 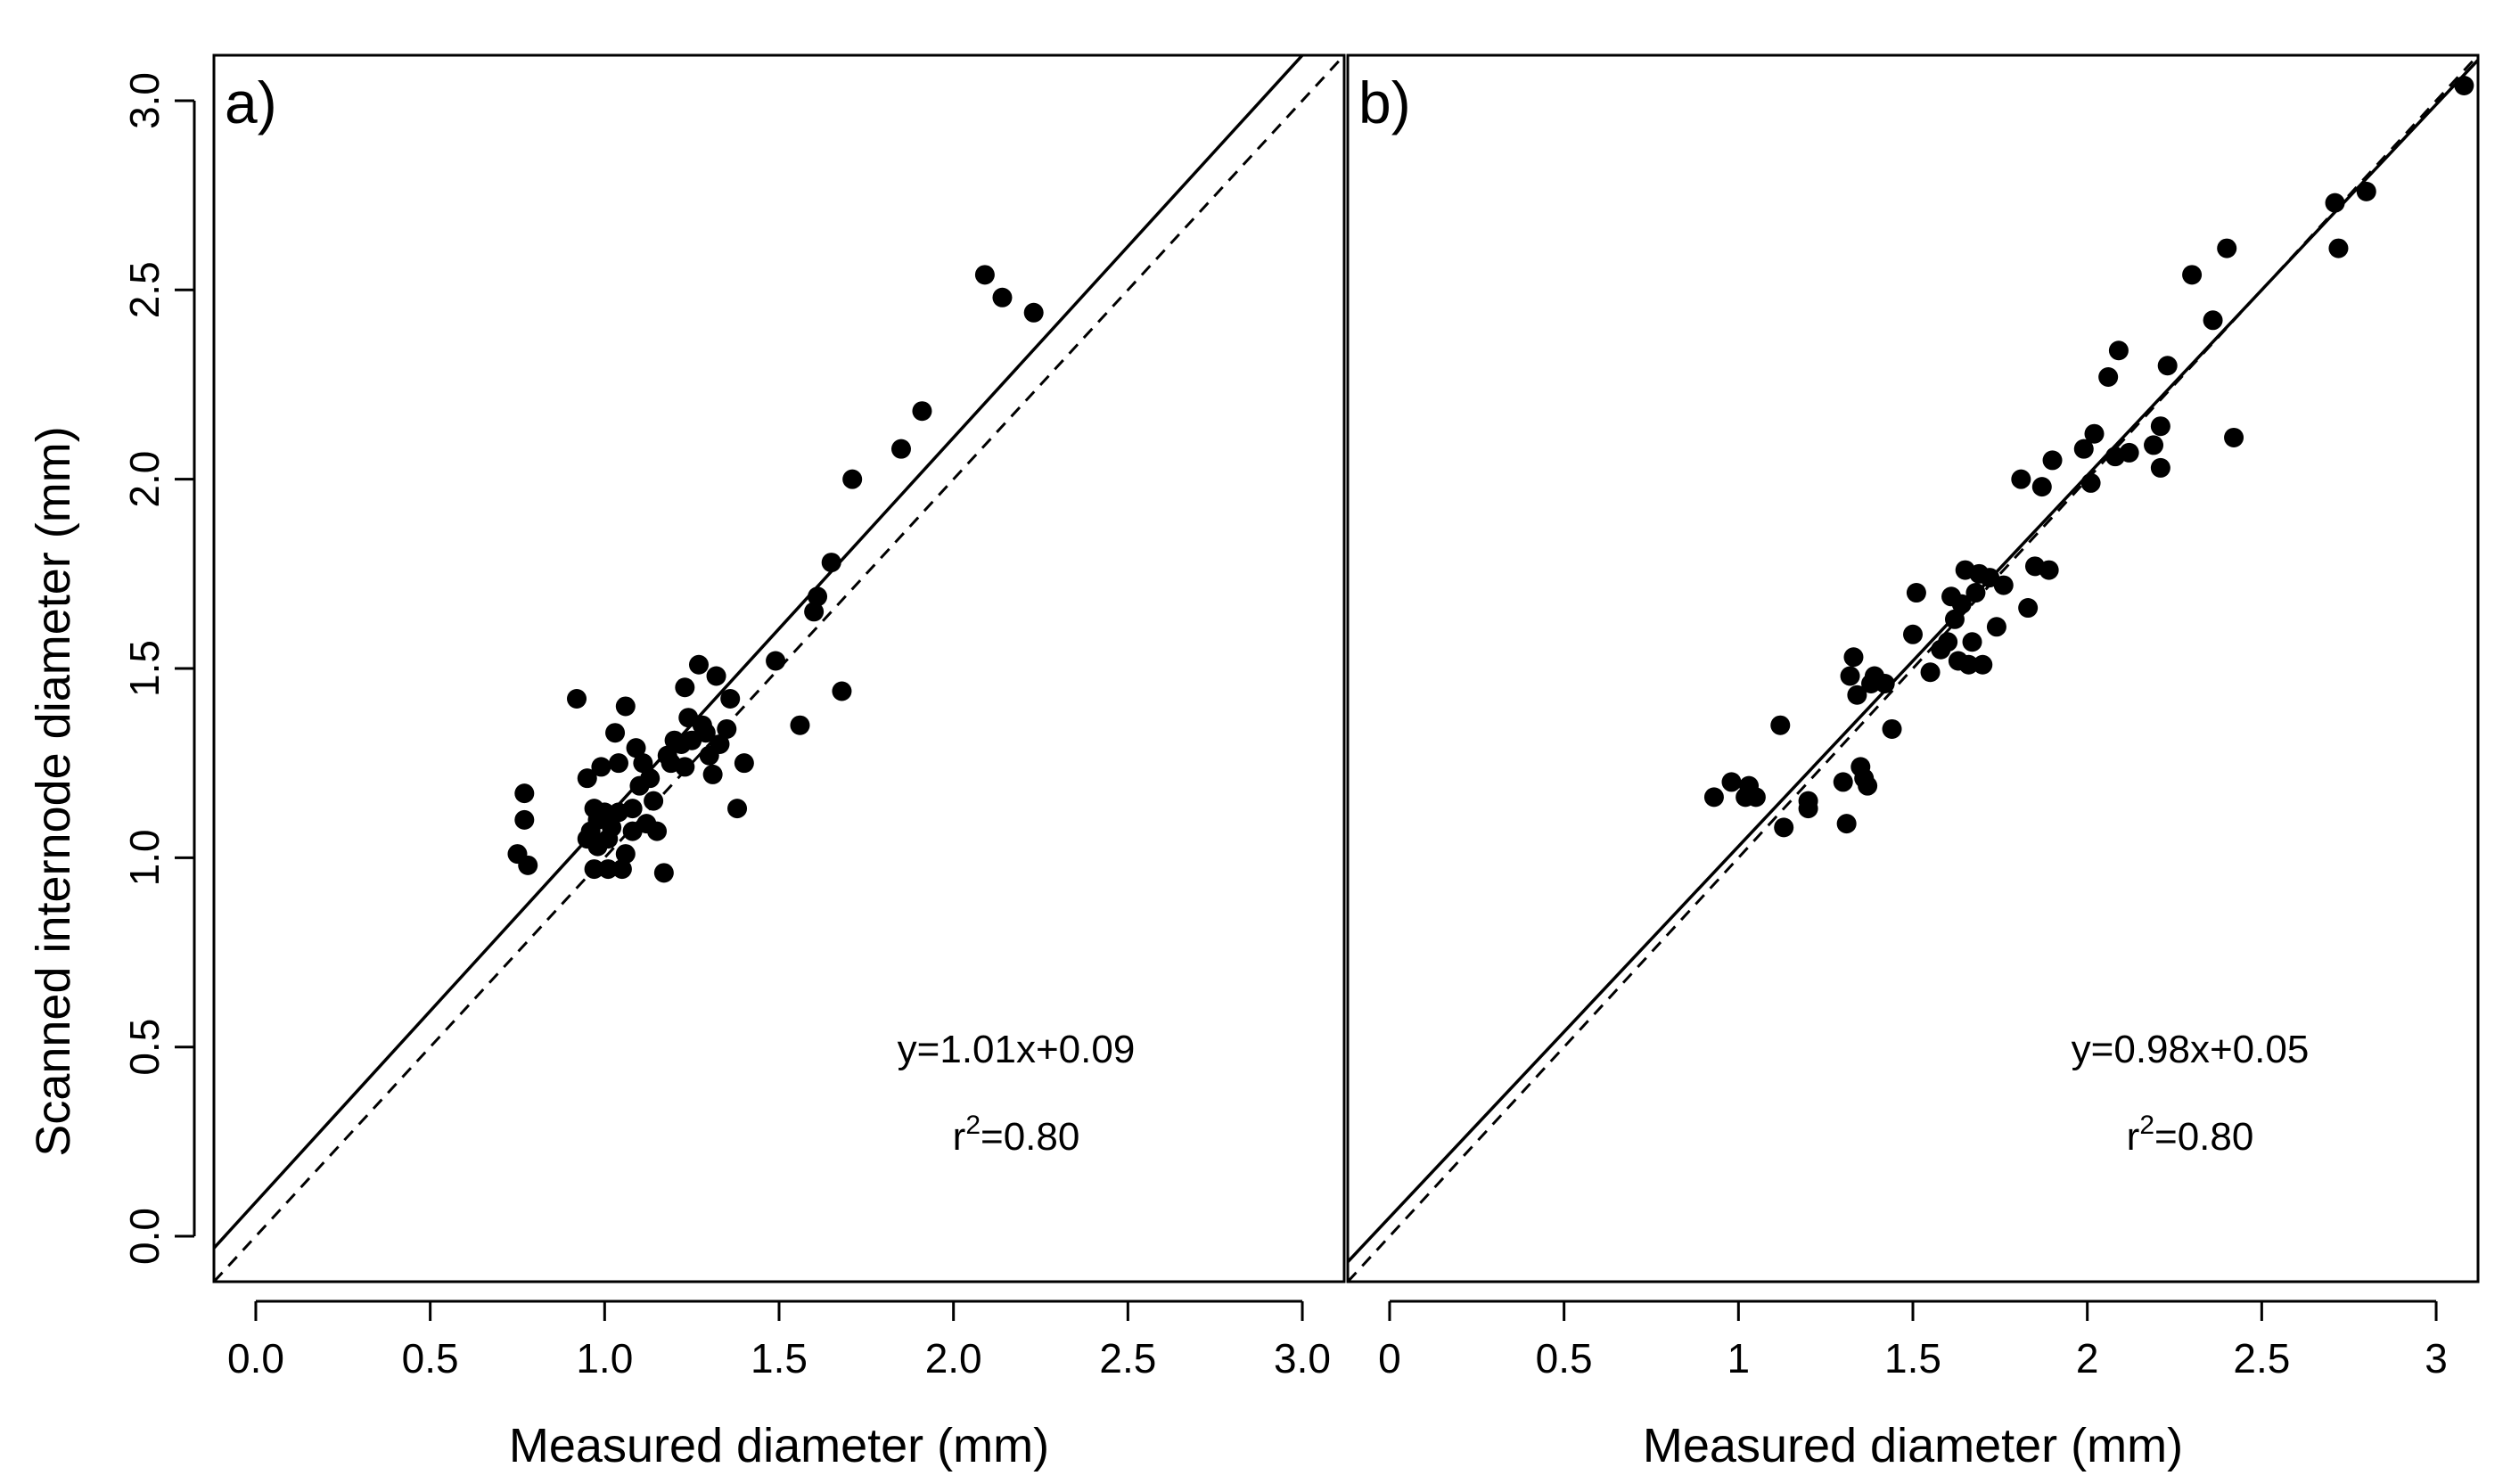 I want to click on panel-a-x-tick-label: 2.0, so click(x=954, y=1358).